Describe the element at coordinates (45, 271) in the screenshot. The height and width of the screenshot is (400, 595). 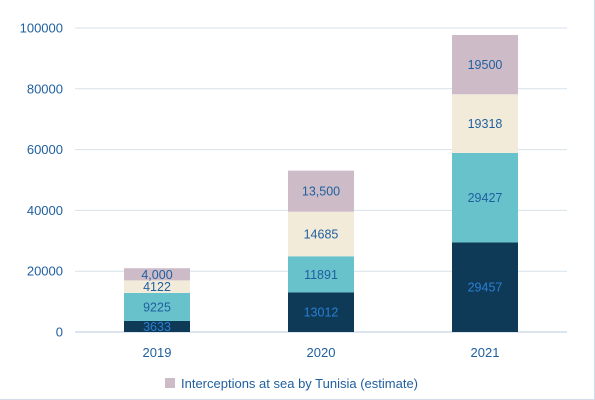
I see `y-tick-label: 20000` at that location.